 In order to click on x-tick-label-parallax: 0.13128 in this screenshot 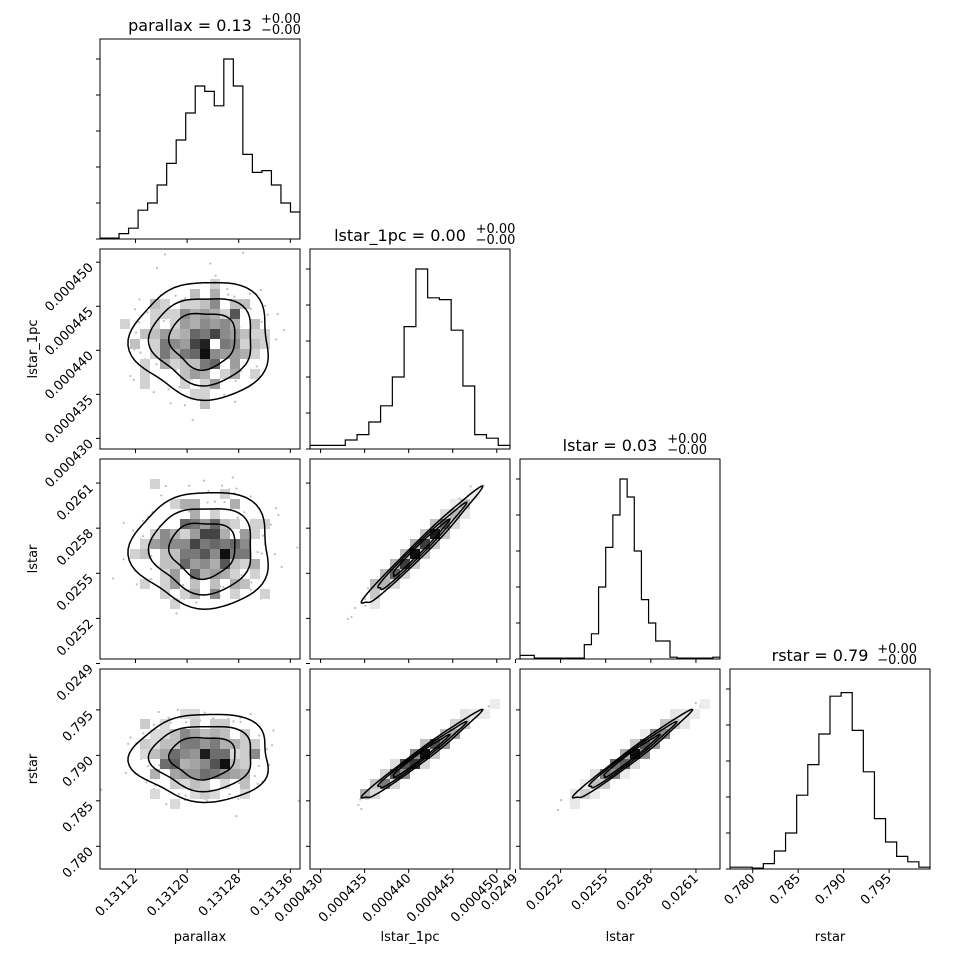, I will do `click(220, 895)`.